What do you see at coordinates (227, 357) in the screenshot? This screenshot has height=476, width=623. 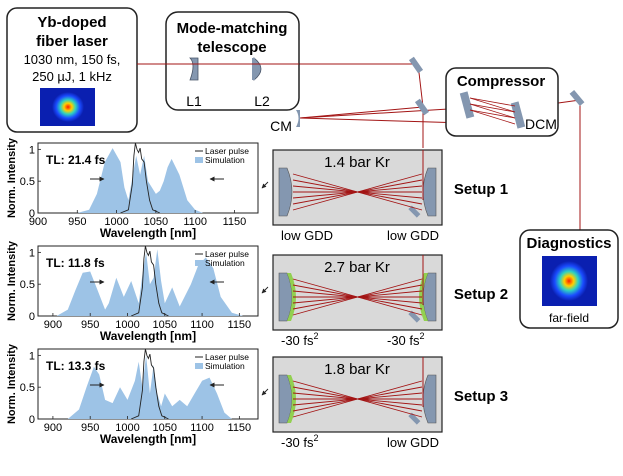 I see `legend-laser-pulse-3: Laser pulse` at bounding box center [227, 357].